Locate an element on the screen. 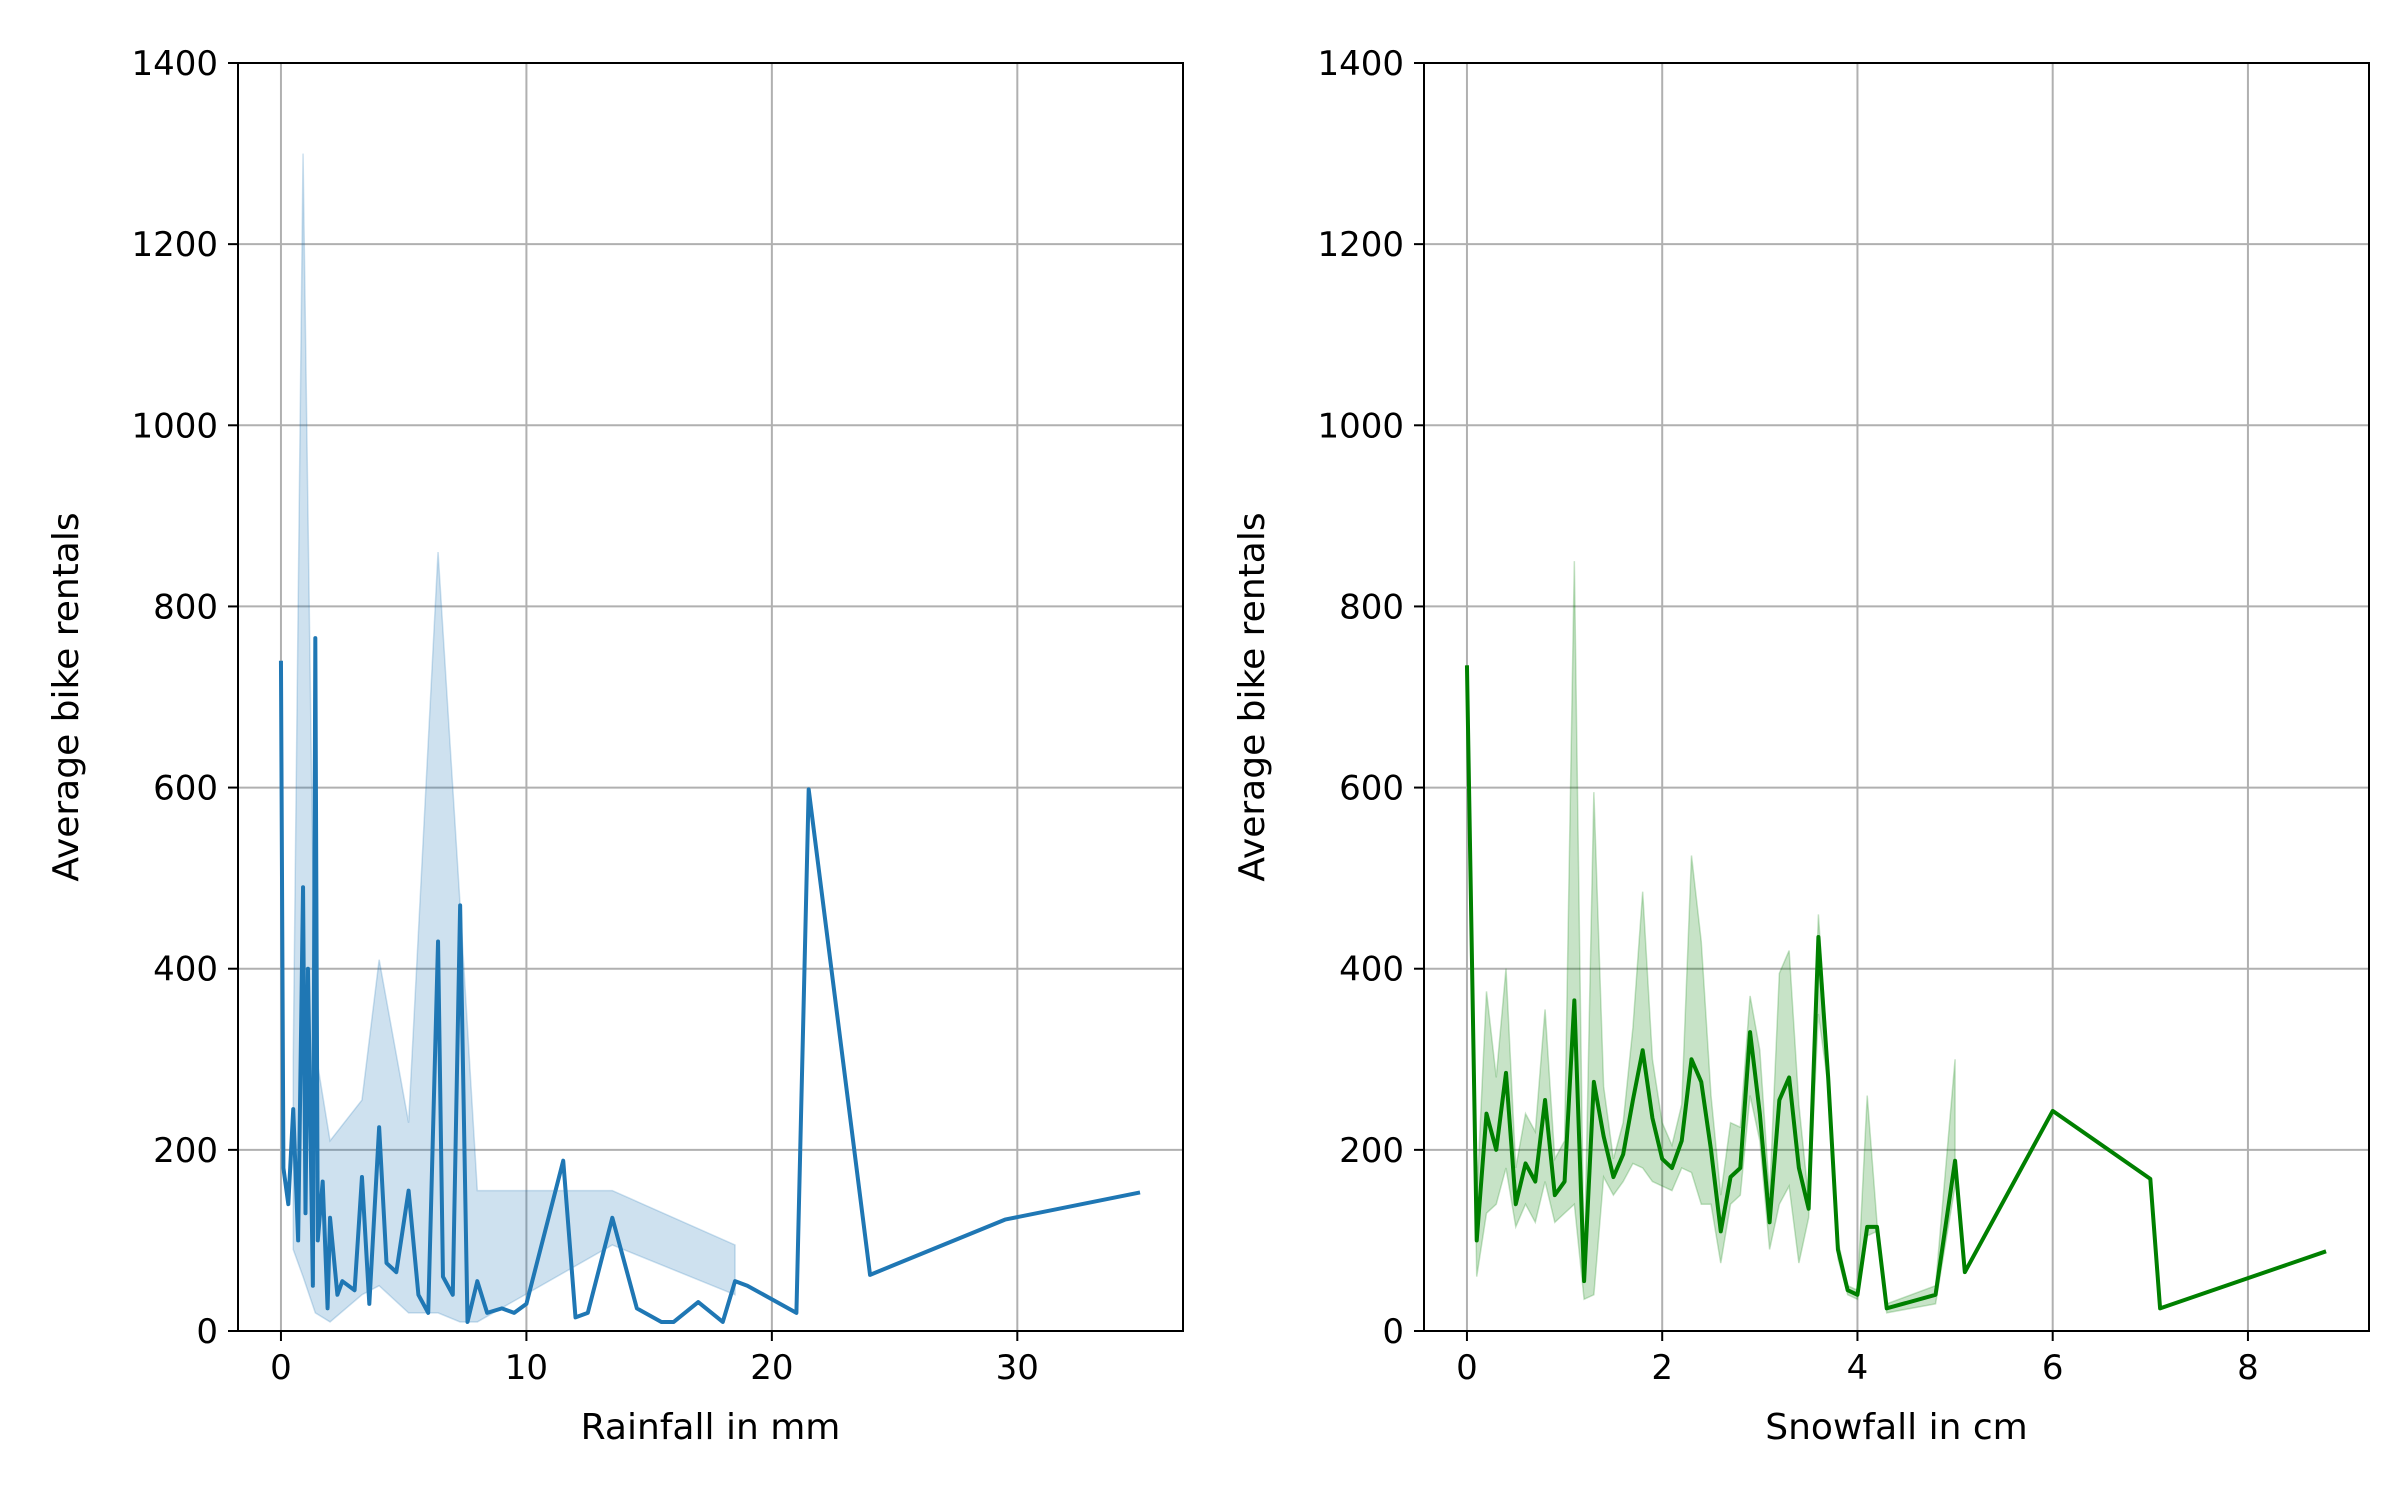 This screenshot has width=2400, height=1500. snowfall-y-tick-label-1: 200 is located at coordinates (1371, 1151).